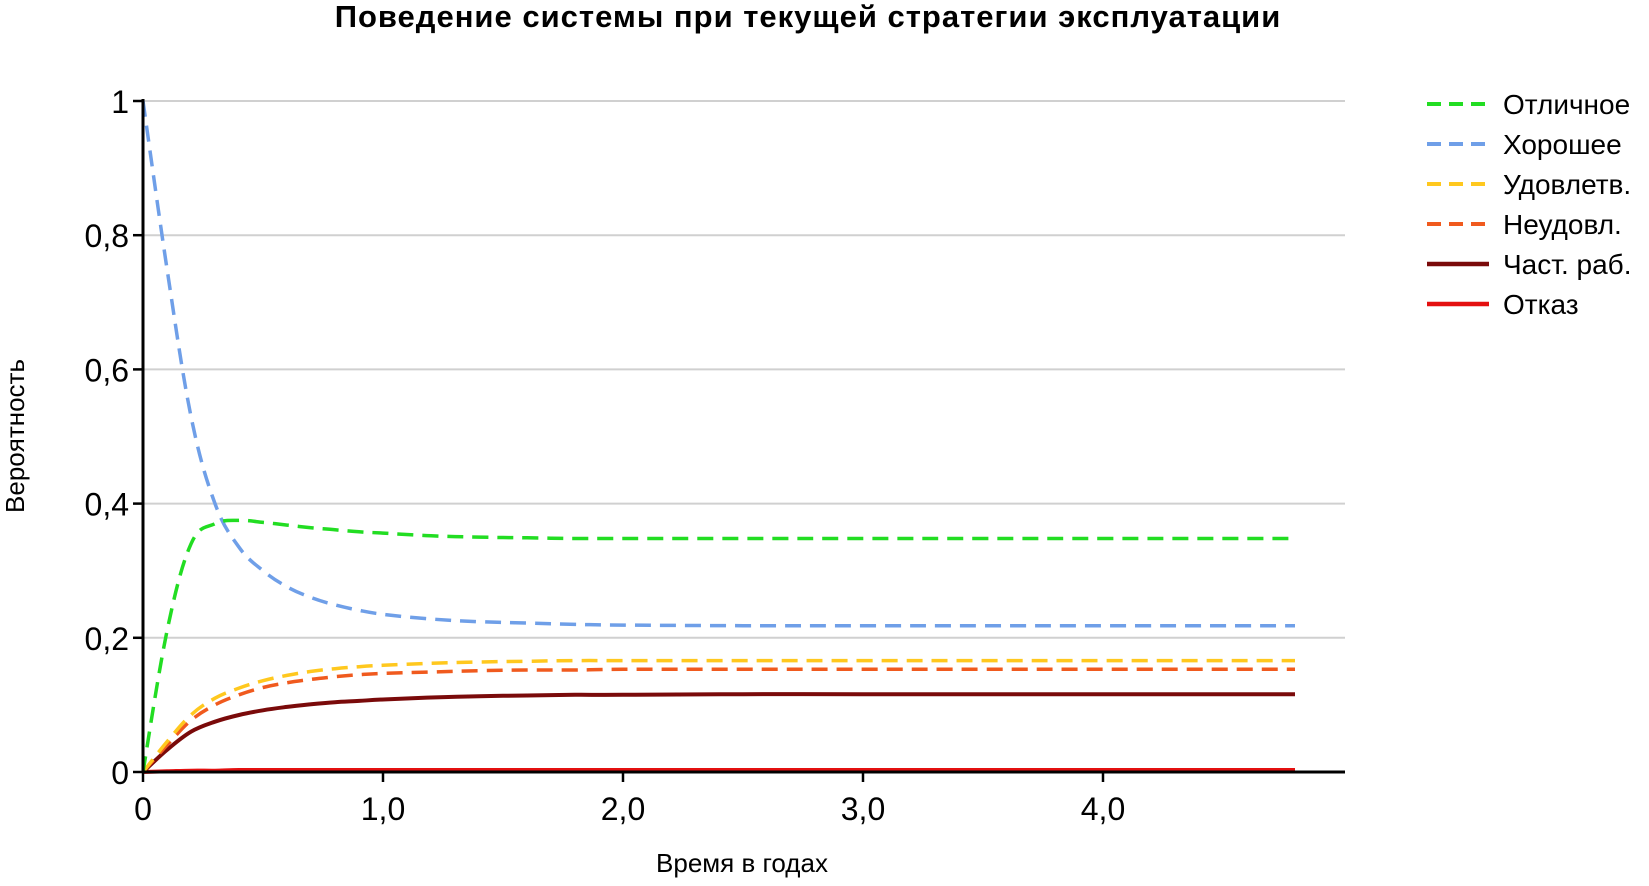  What do you see at coordinates (718, 733) in the screenshot?
I see `series-line-част-раб` at bounding box center [718, 733].